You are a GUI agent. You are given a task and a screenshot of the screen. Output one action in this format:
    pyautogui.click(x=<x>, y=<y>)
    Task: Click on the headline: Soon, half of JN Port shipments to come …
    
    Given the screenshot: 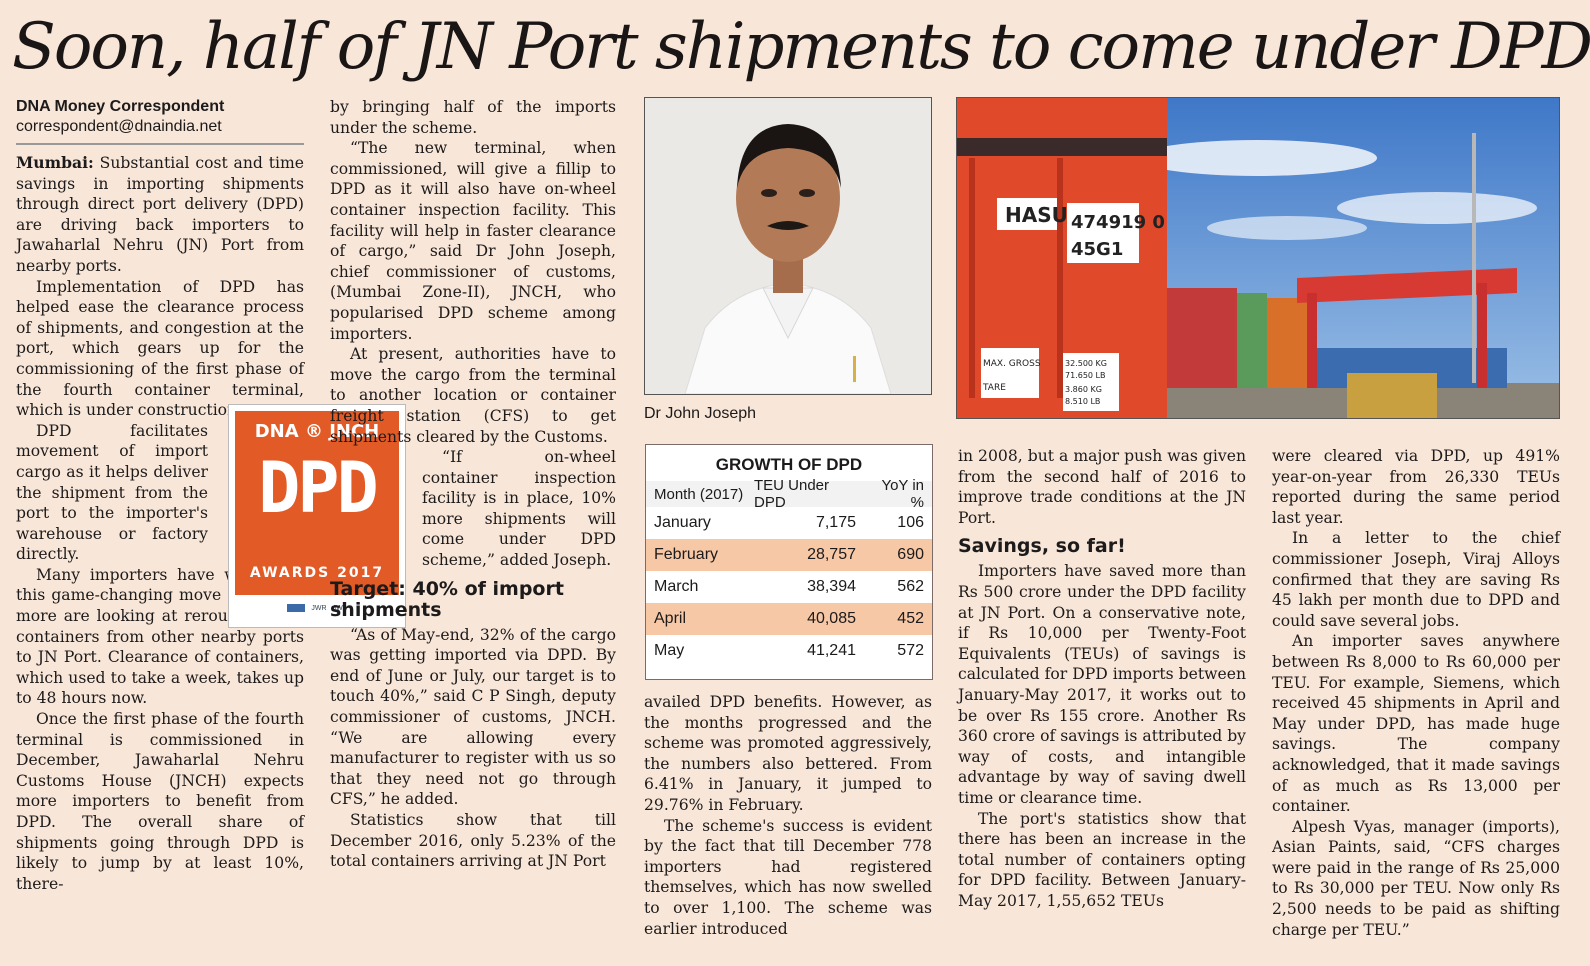 What is the action you would take?
    pyautogui.click(x=801, y=47)
    